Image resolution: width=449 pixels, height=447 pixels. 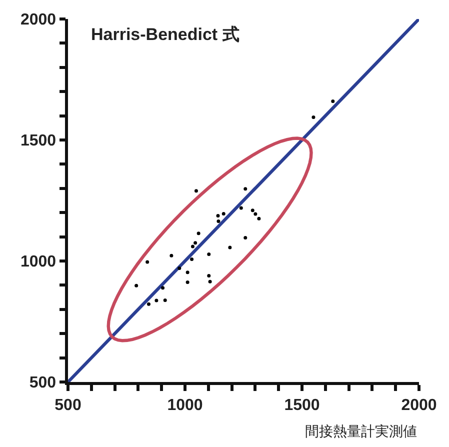 I want to click on y-tick-label: 1000, so click(x=38, y=262).